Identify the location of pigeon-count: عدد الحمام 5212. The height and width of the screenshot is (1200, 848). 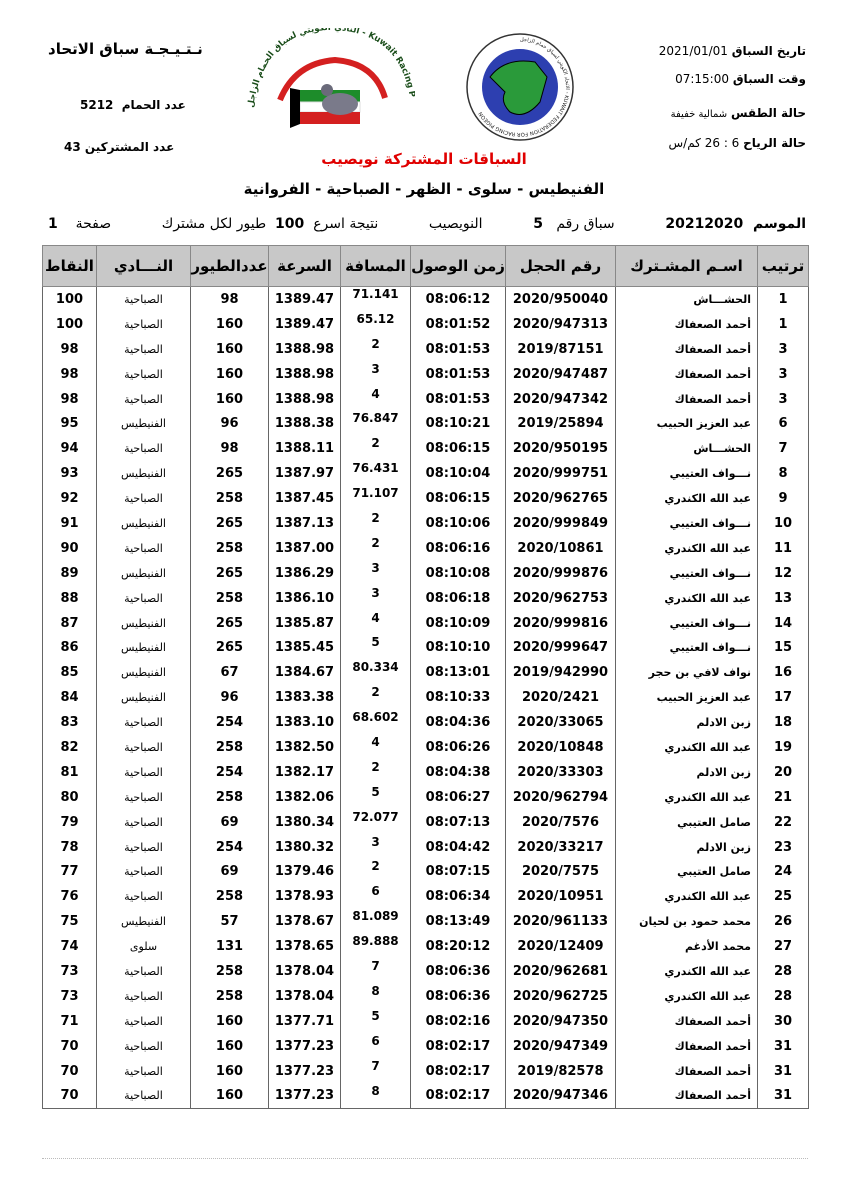
(133, 105).